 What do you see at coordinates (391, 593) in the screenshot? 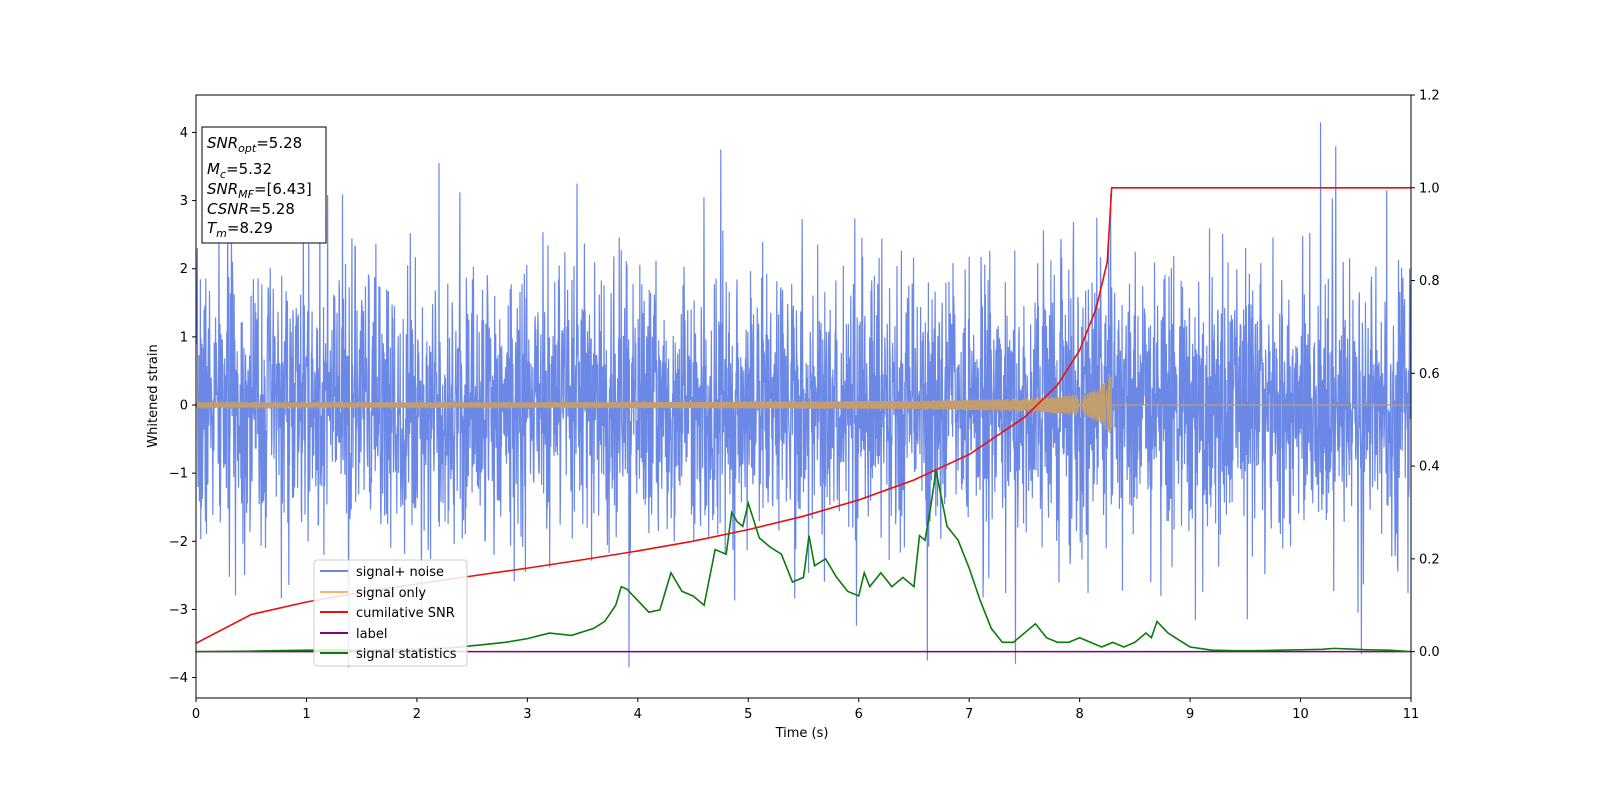
I see `legend-label-1: signal only` at bounding box center [391, 593].